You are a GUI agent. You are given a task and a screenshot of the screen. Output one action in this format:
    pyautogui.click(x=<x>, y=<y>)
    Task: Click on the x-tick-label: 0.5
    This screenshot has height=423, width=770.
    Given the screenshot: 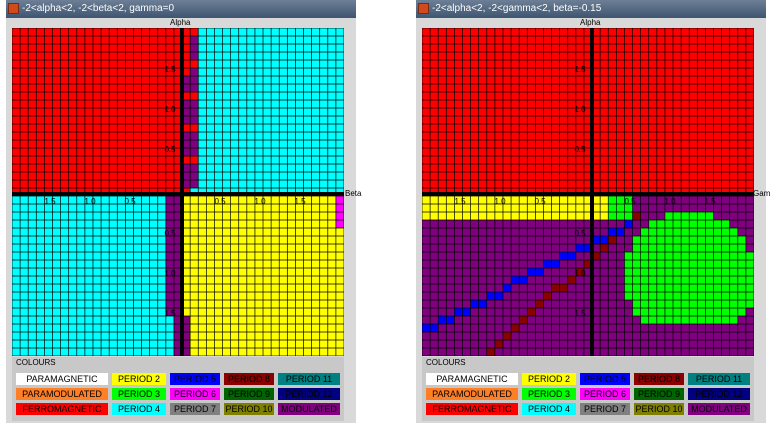 What is the action you would take?
    pyautogui.click(x=540, y=201)
    